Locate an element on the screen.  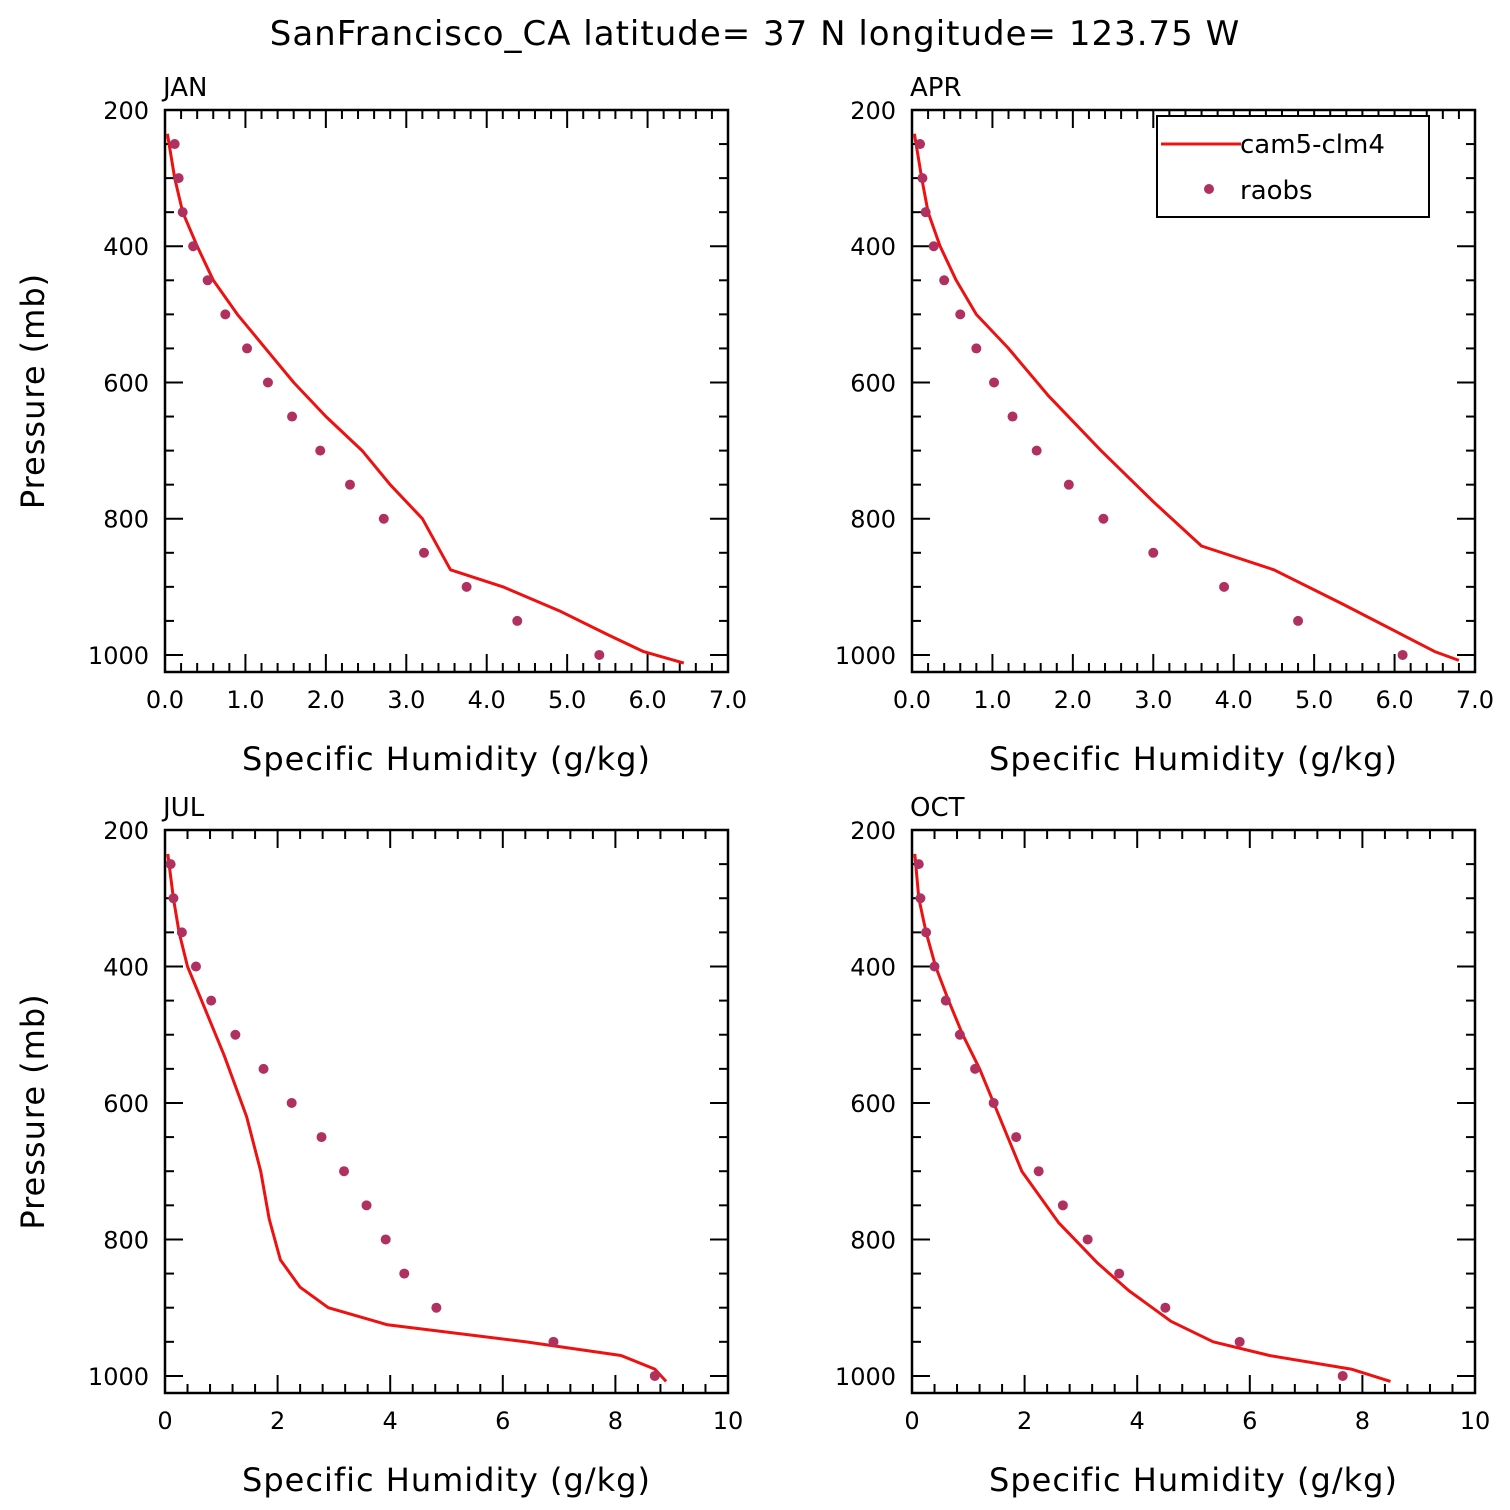
legend-obs-swatch is located at coordinates (1209, 189).